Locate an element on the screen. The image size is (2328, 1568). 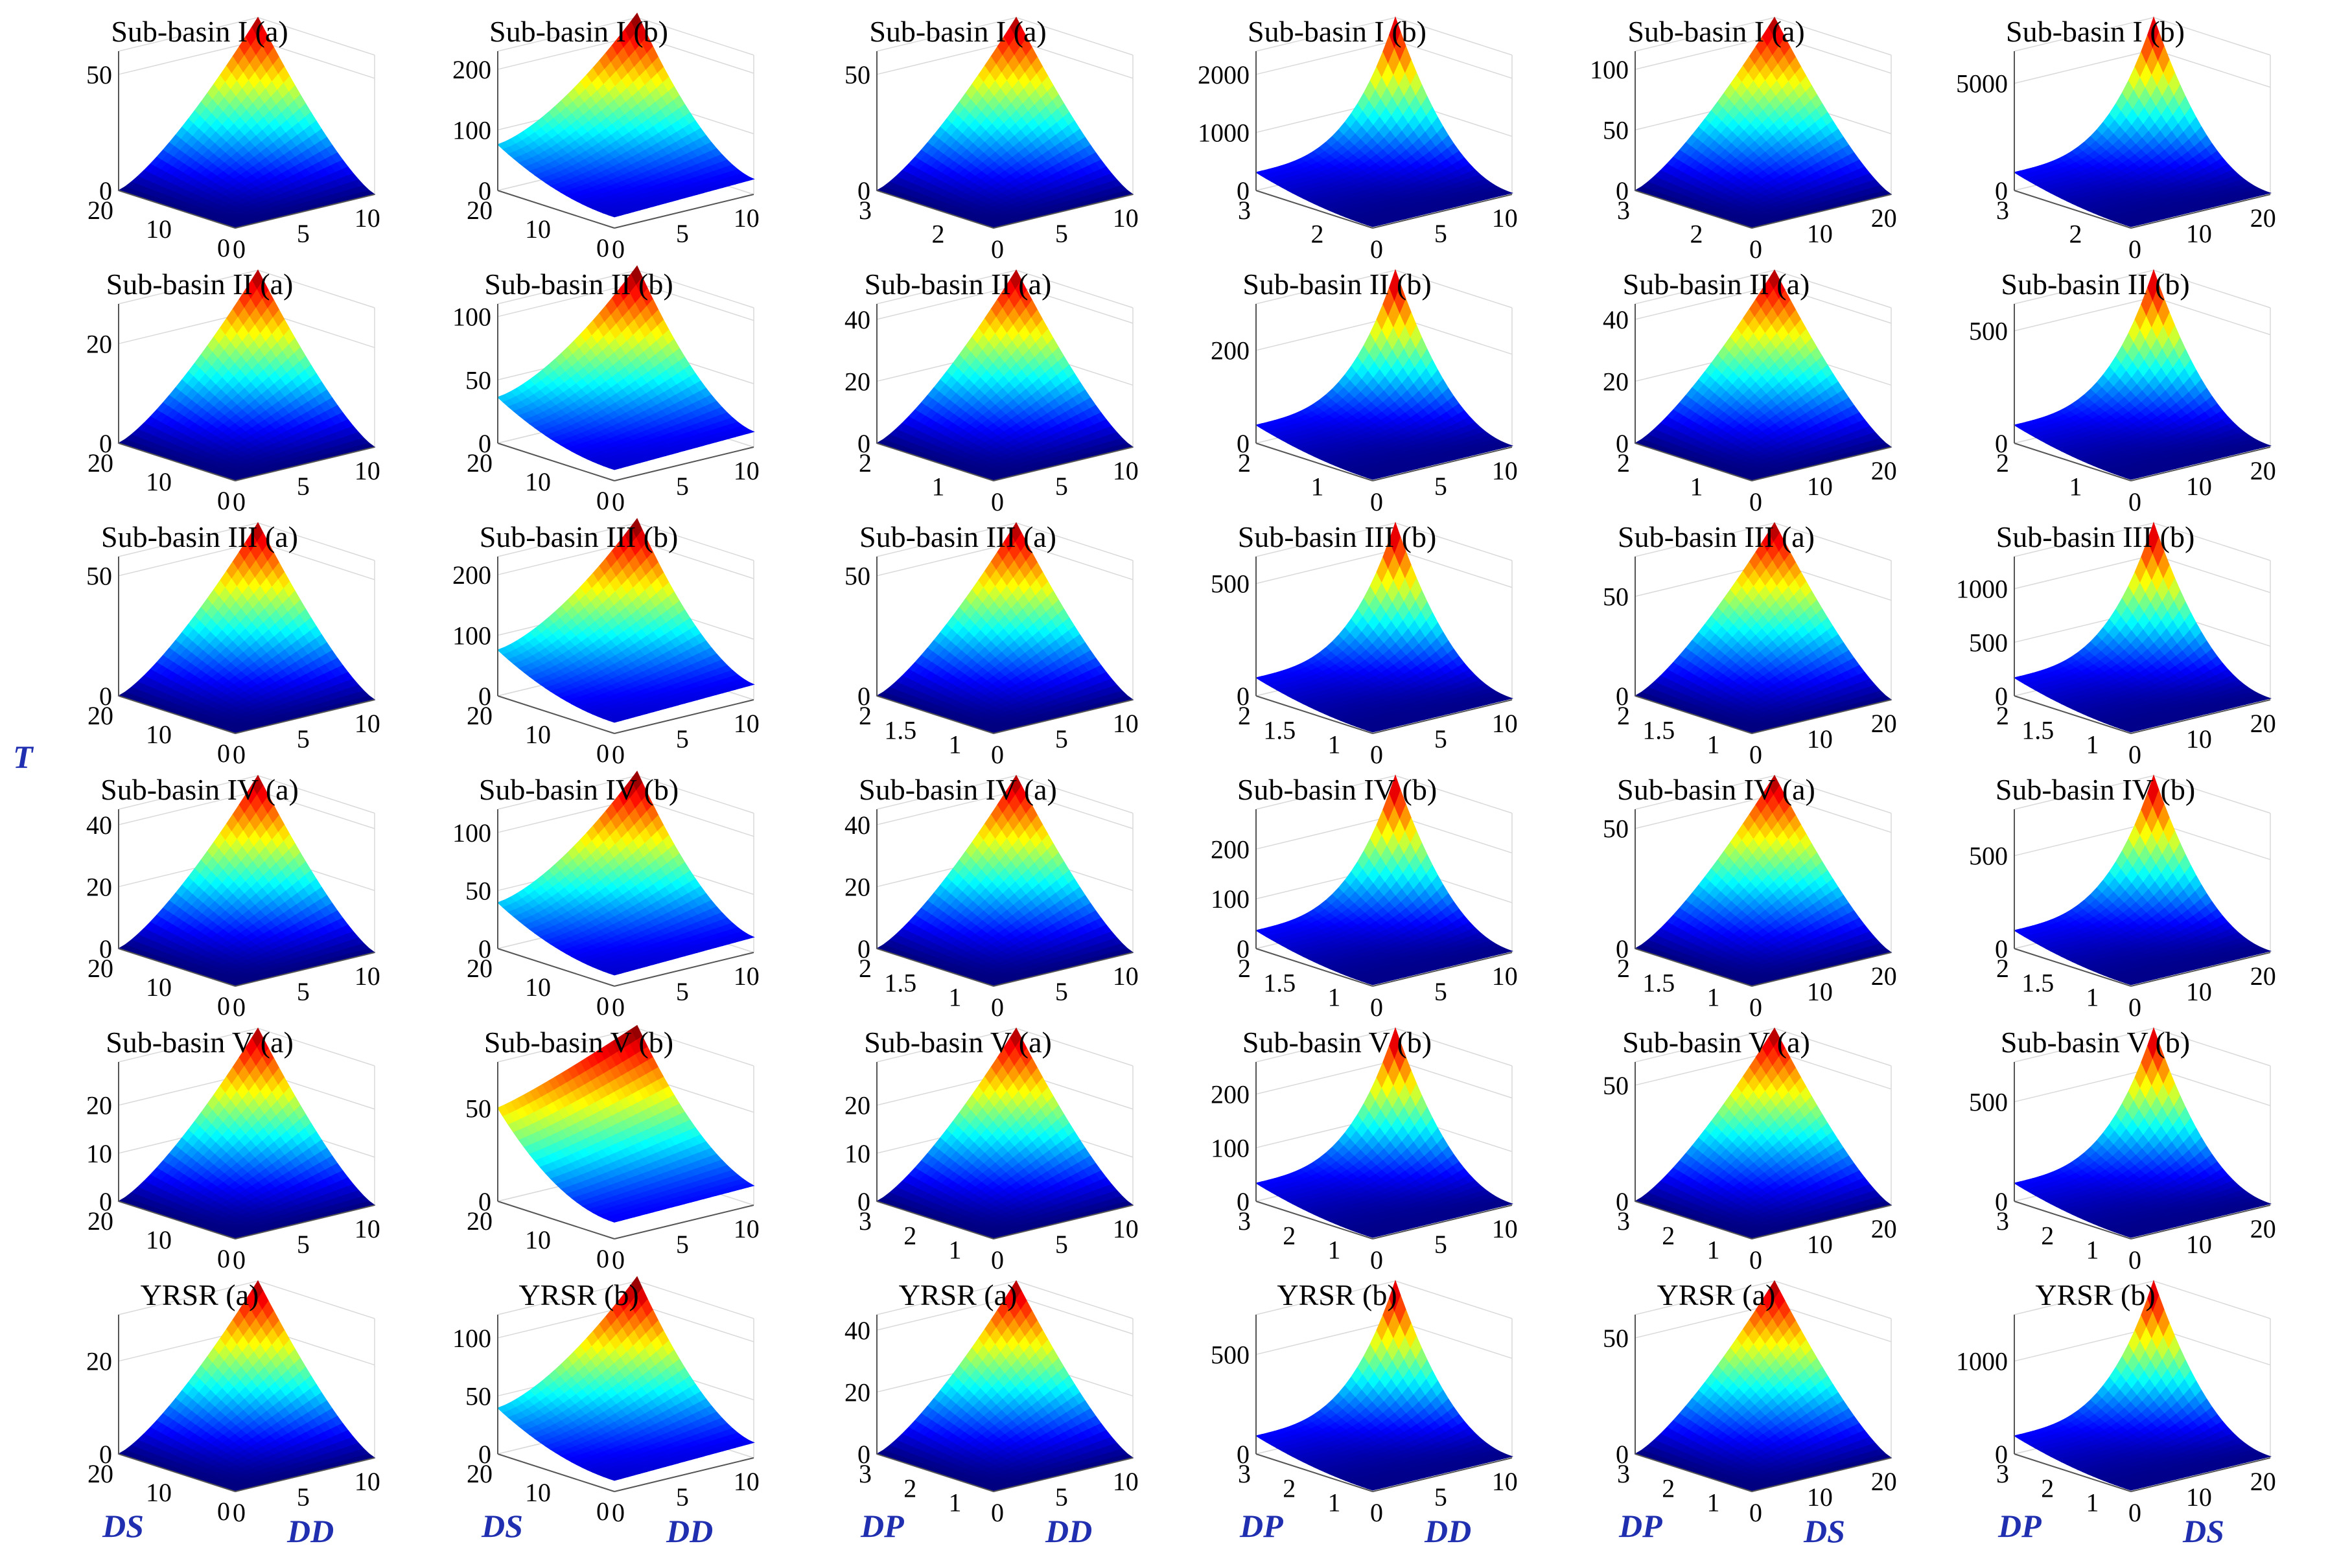
z-tick-label: 1000 is located at coordinates (1224, 132).